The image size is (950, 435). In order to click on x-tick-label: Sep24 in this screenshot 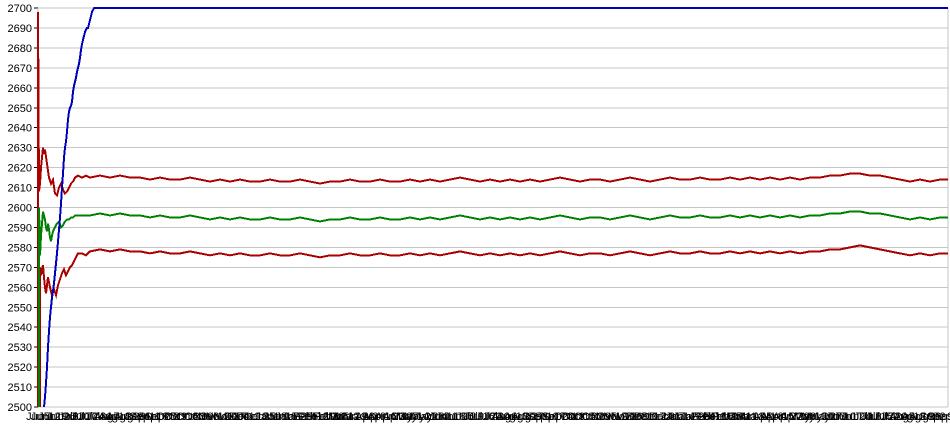, I will do `click(558, 417)`.